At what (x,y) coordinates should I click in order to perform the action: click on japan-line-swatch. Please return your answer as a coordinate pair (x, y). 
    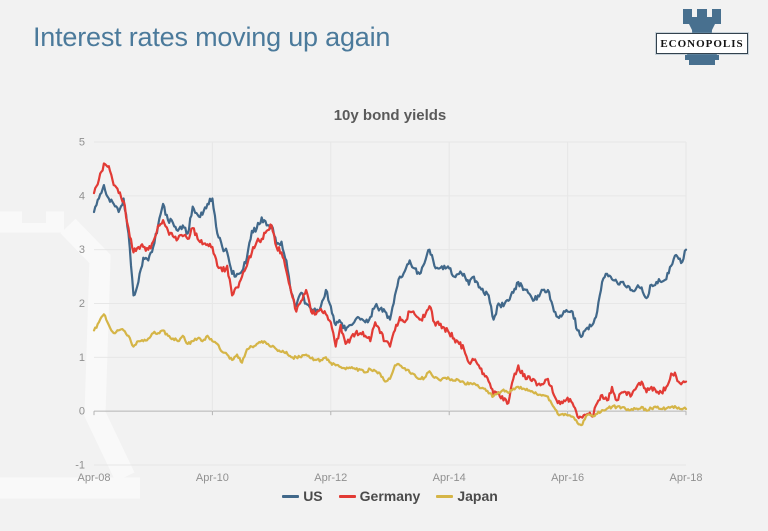
    Looking at the image, I should click on (445, 496).